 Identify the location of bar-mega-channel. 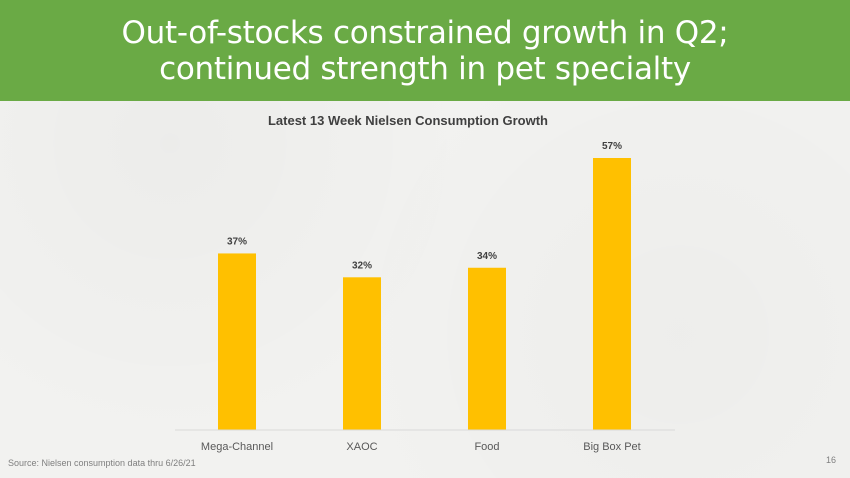
(237, 341).